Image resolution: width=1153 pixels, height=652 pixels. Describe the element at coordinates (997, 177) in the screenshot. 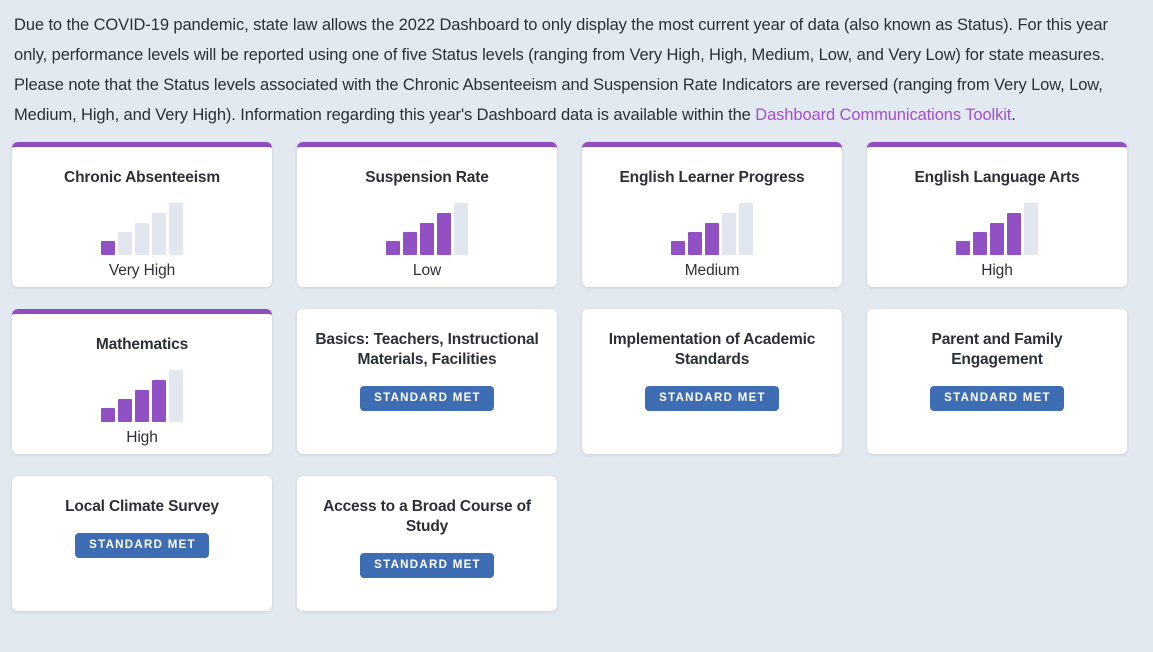

I see `card-title: English Language Arts` at that location.